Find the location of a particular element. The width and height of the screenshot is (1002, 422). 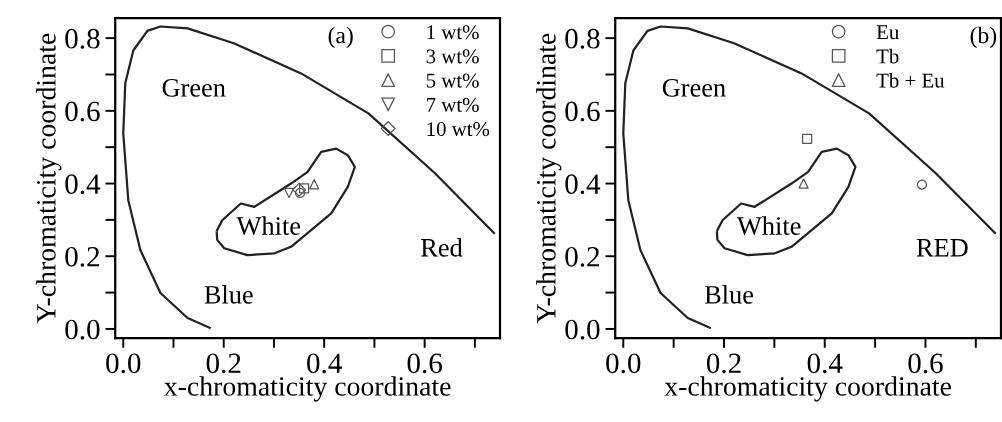

legend-label: Tb + Eu is located at coordinates (910, 80).